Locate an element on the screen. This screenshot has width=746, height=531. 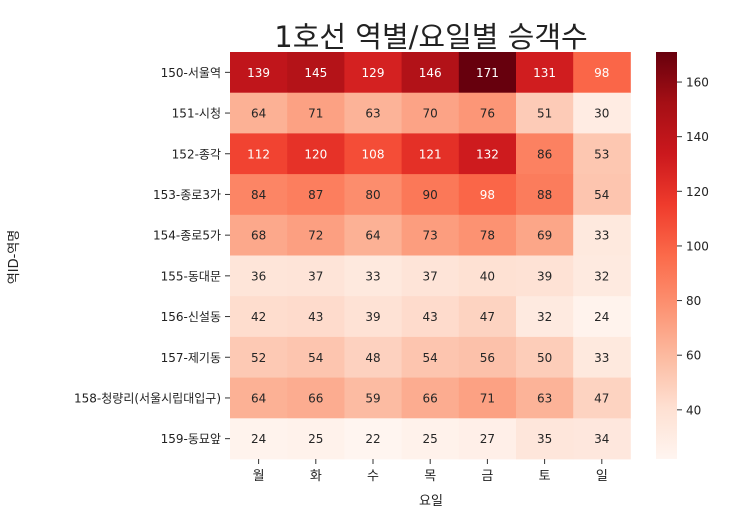
cell-value-label: 63 is located at coordinates (544, 398).